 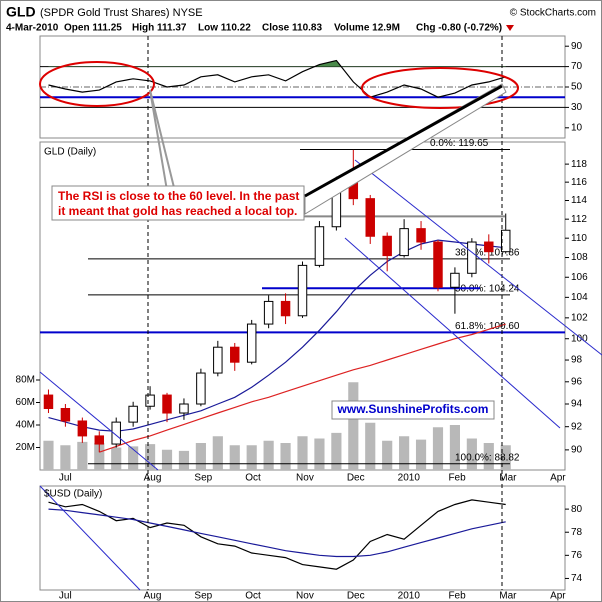 What do you see at coordinates (577, 426) in the screenshot?
I see `y-tick-label: 92` at bounding box center [577, 426].